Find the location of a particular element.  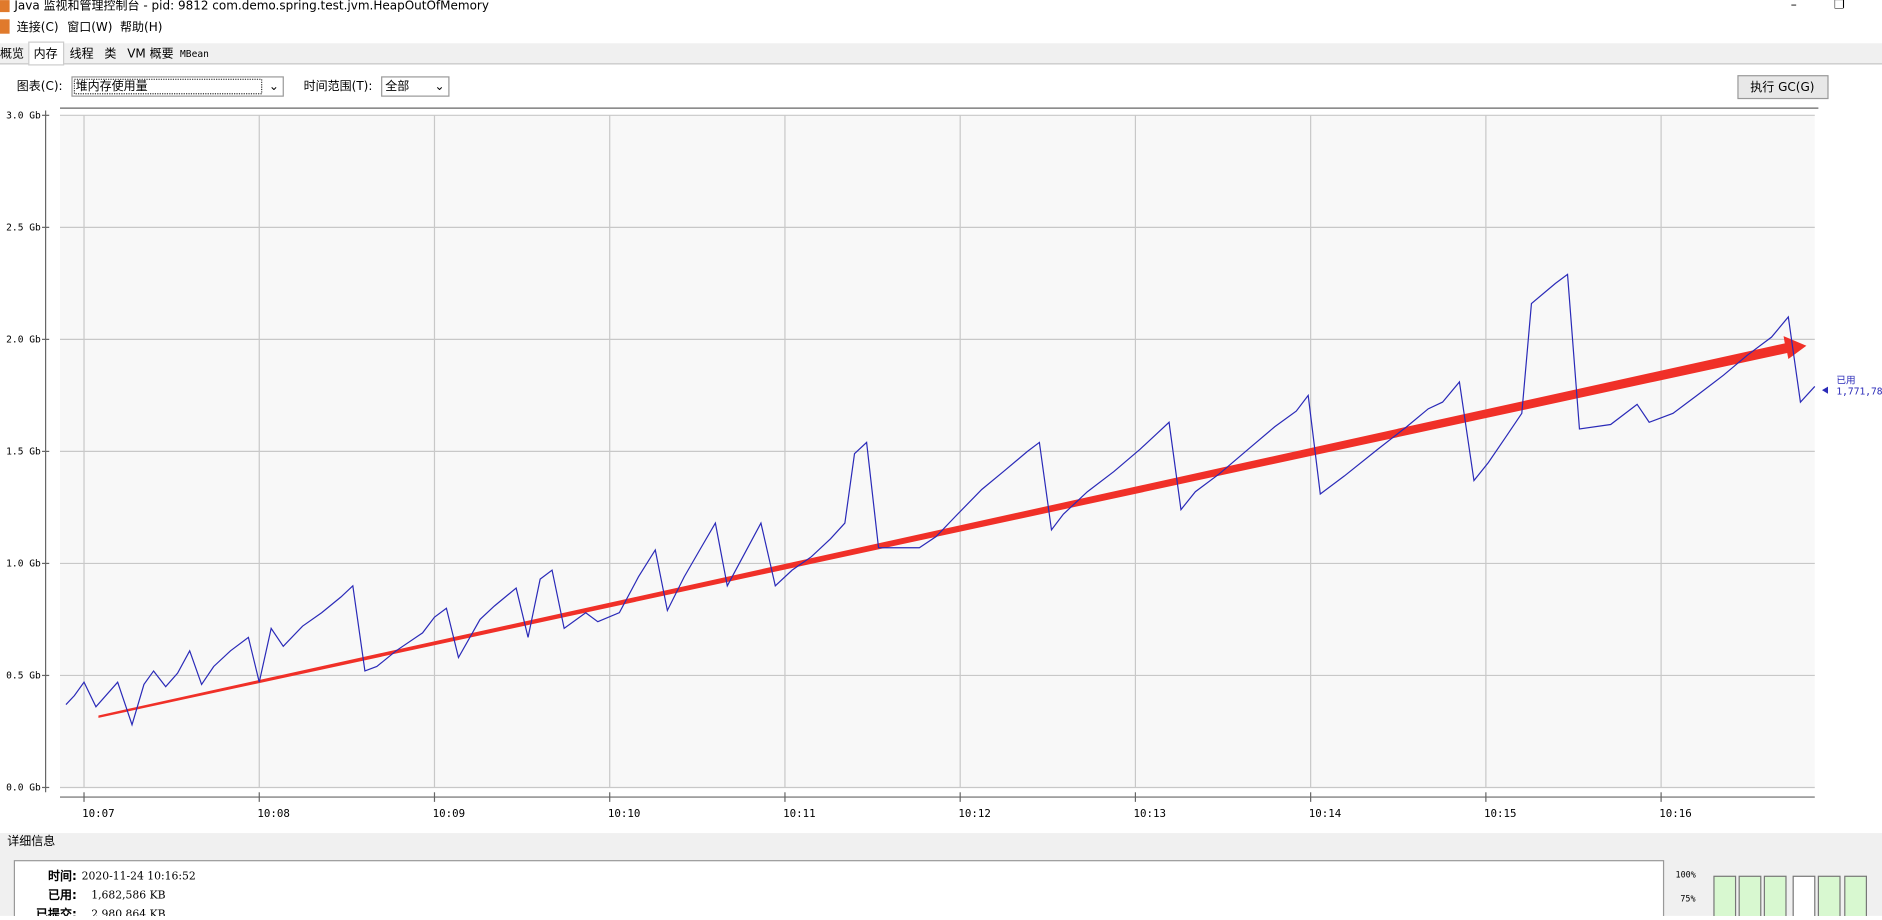

y-tick-label: 1.0 Gb is located at coordinates (23, 563).